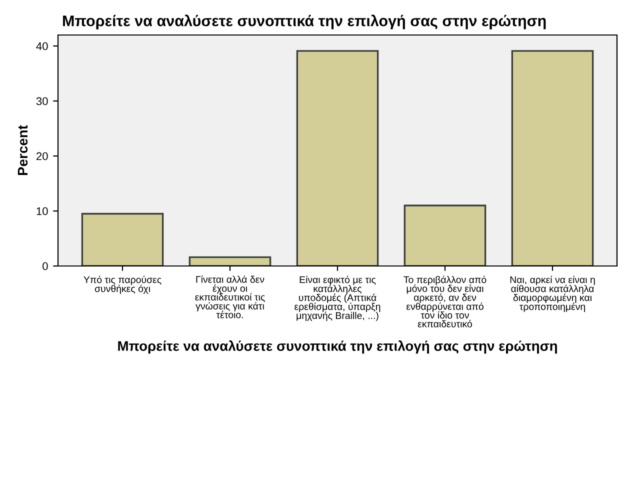 This screenshot has width=627, height=502. Describe the element at coordinates (42, 46) in the screenshot. I see `y-tick-label: 40` at that location.